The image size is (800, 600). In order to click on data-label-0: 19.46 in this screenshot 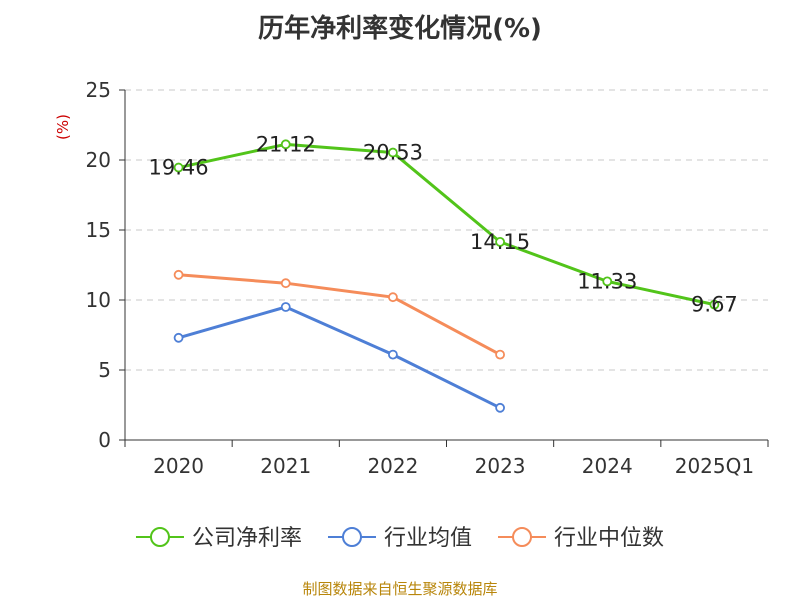, I will do `click(179, 168)`.